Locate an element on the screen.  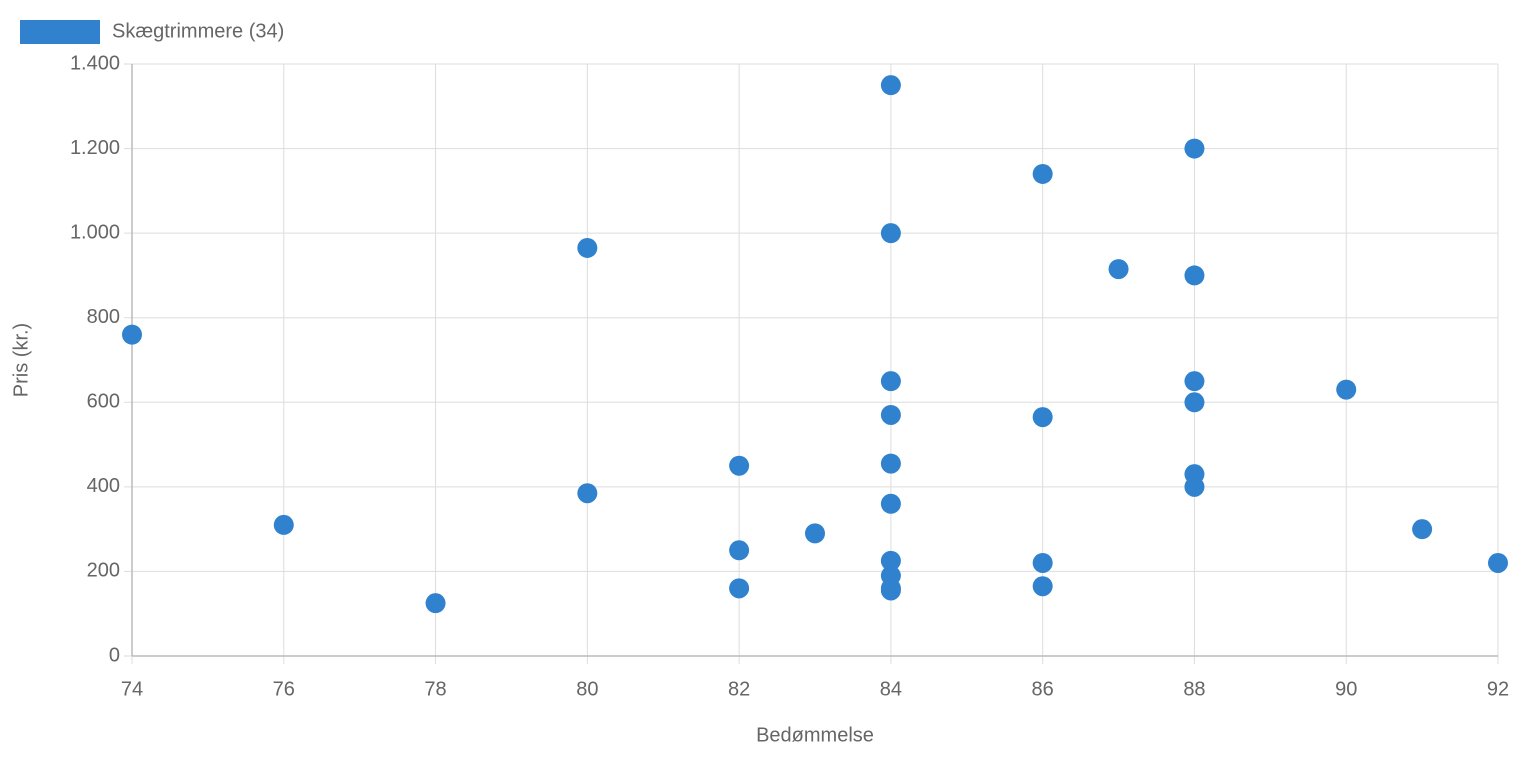
y-tick-label: 800 is located at coordinates (103, 317).